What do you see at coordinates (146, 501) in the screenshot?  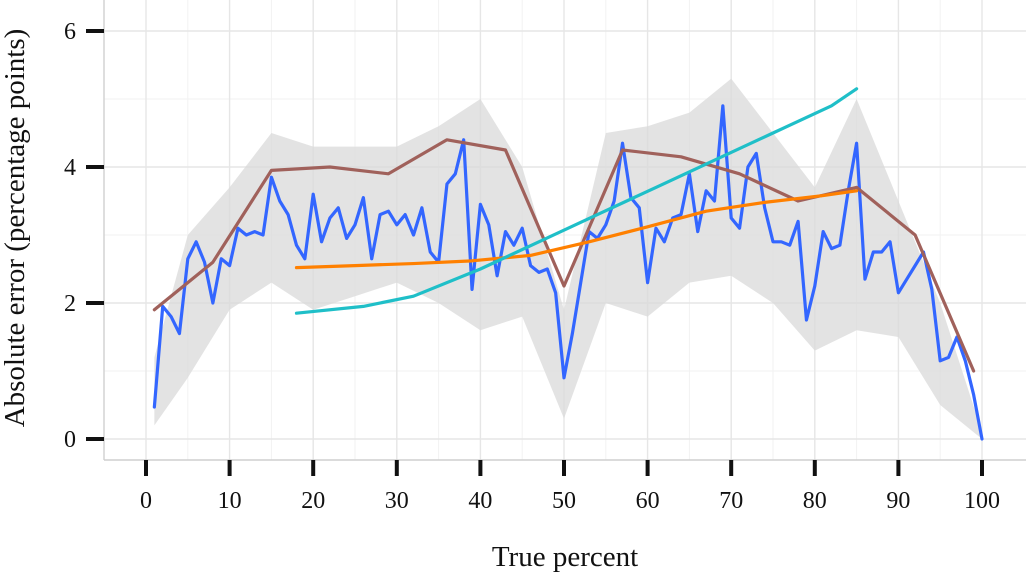 I see `x-tick-label: 0` at bounding box center [146, 501].